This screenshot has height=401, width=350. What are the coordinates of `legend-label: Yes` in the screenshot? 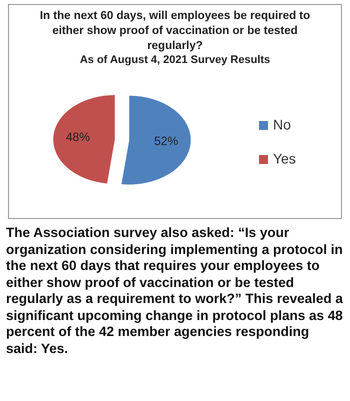 It's located at (284, 158).